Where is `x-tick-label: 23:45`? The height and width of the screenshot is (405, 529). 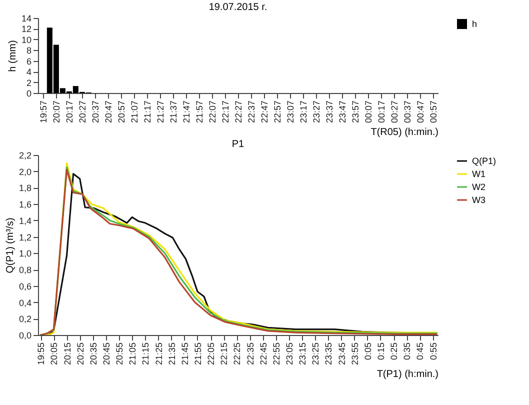
x-tick-label: 23:45 is located at coordinates (341, 354).